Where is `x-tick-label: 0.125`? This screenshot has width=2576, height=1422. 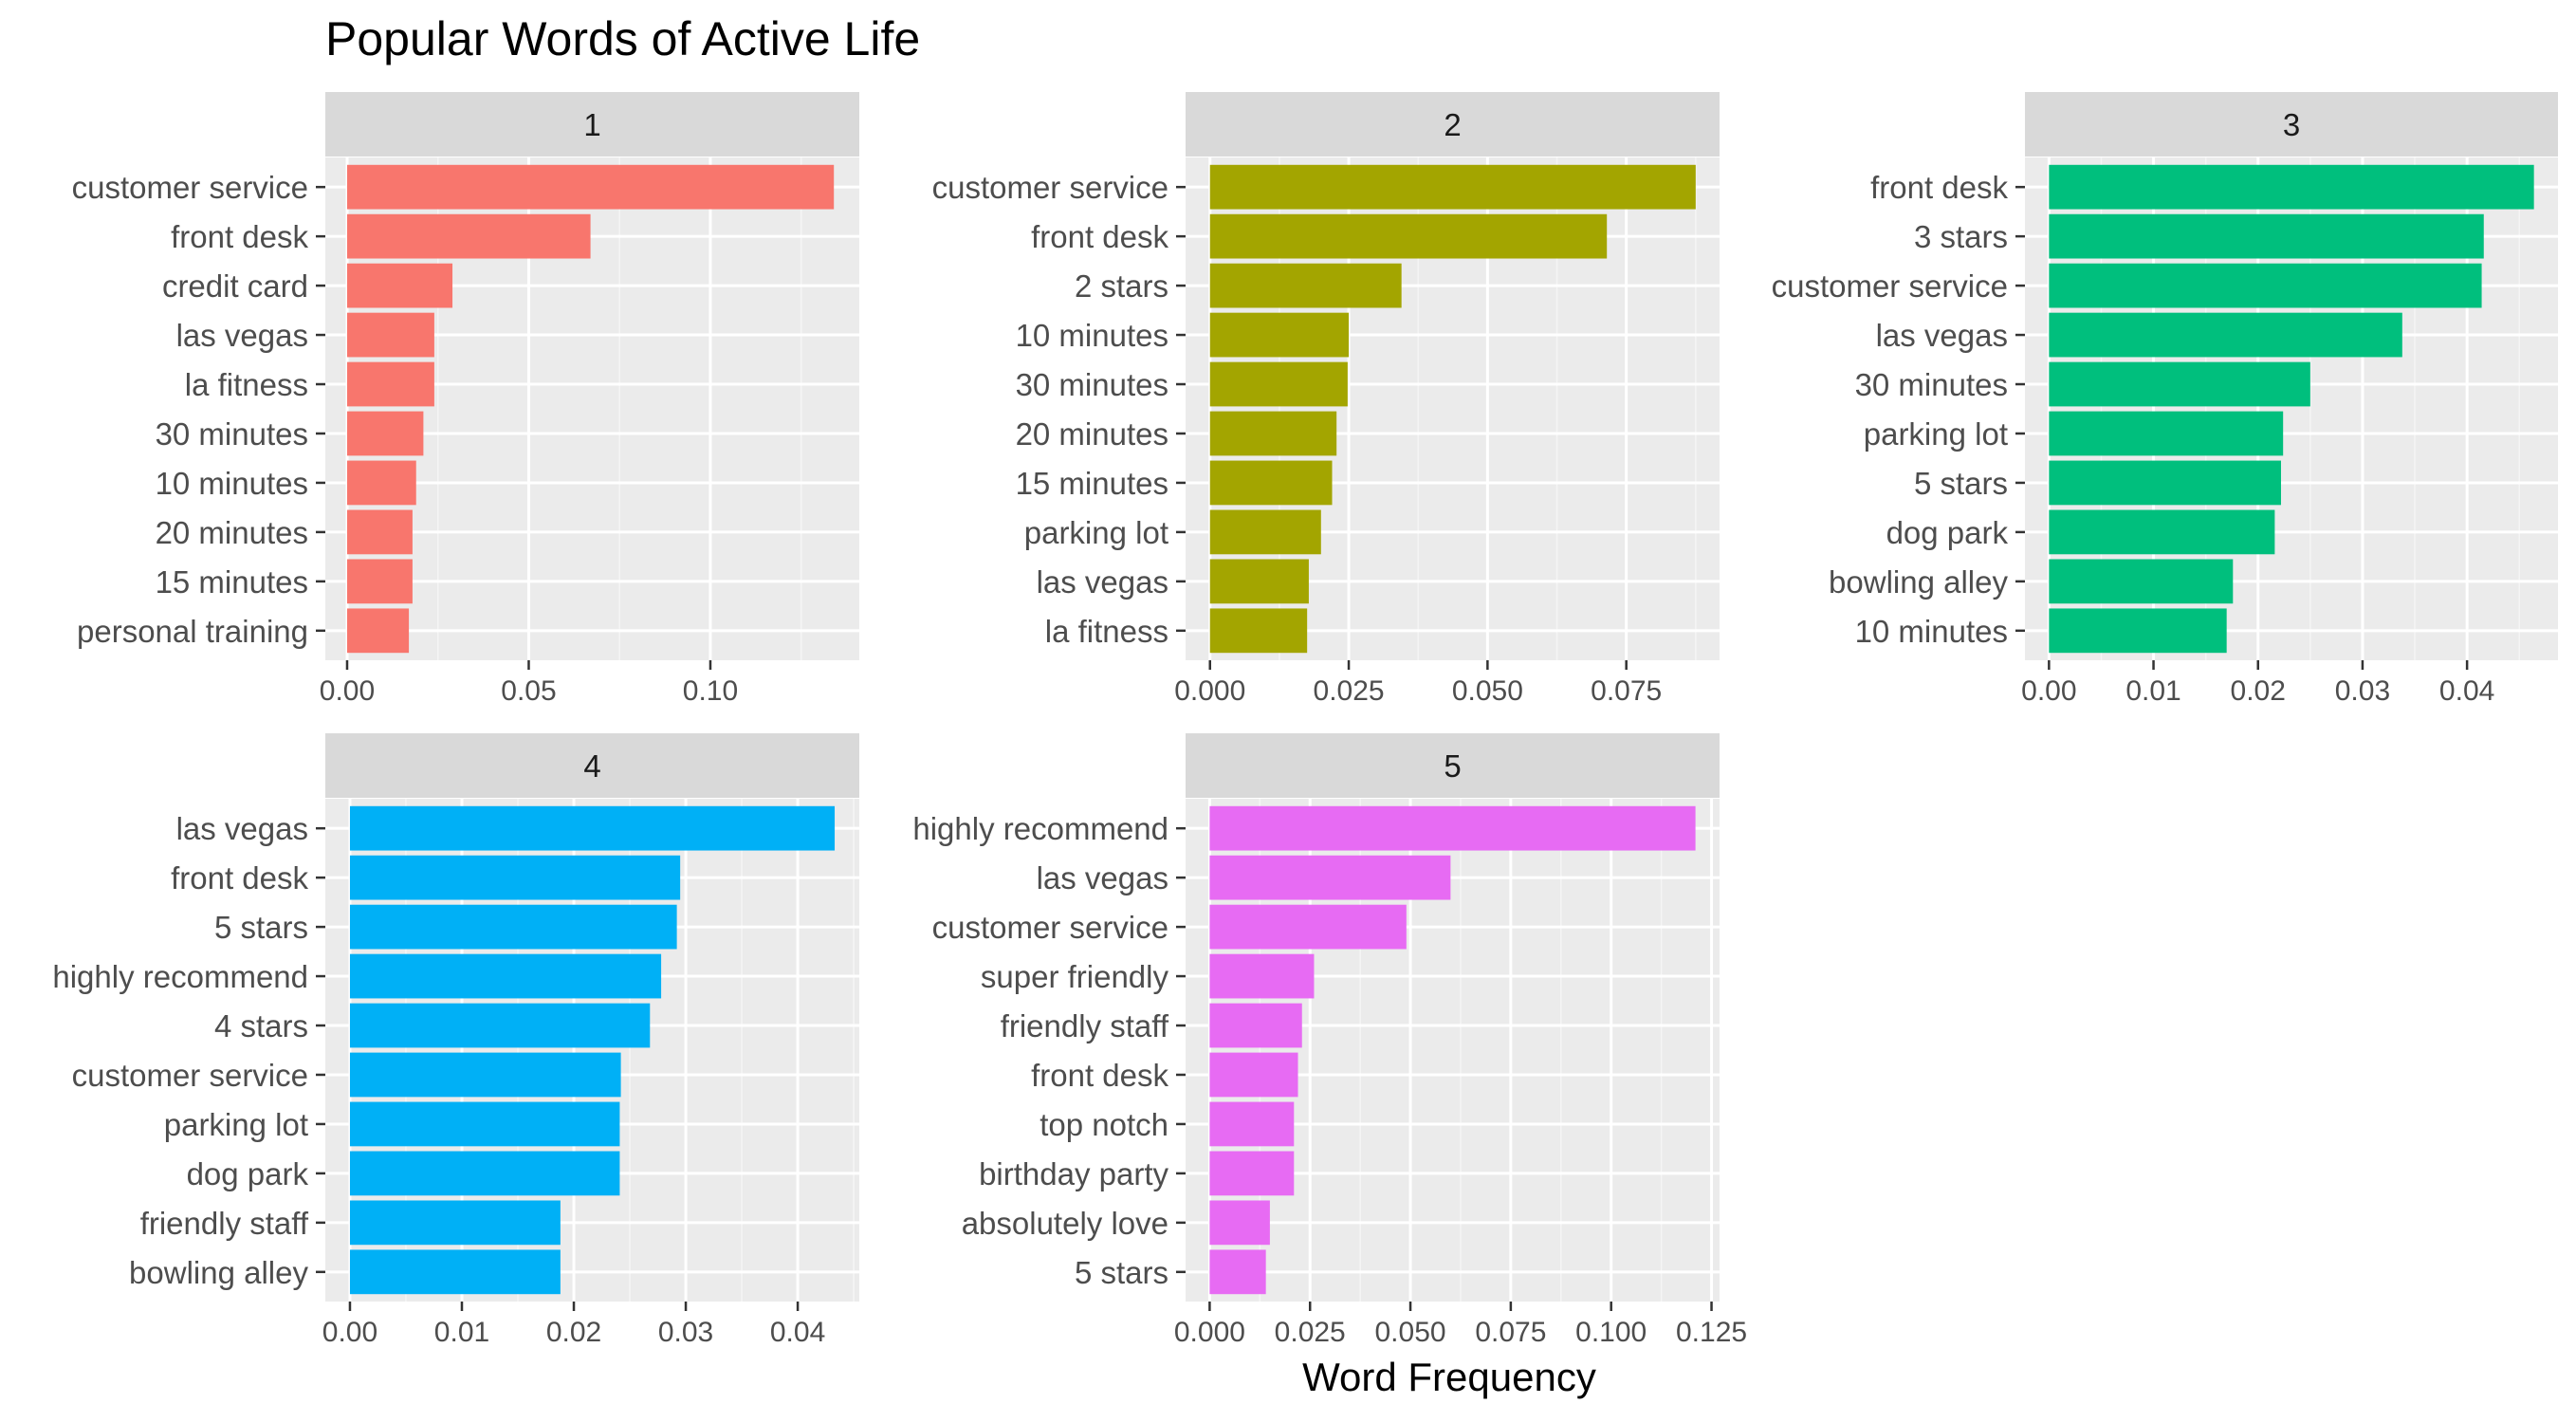 x-tick-label: 0.125 is located at coordinates (1711, 1332).